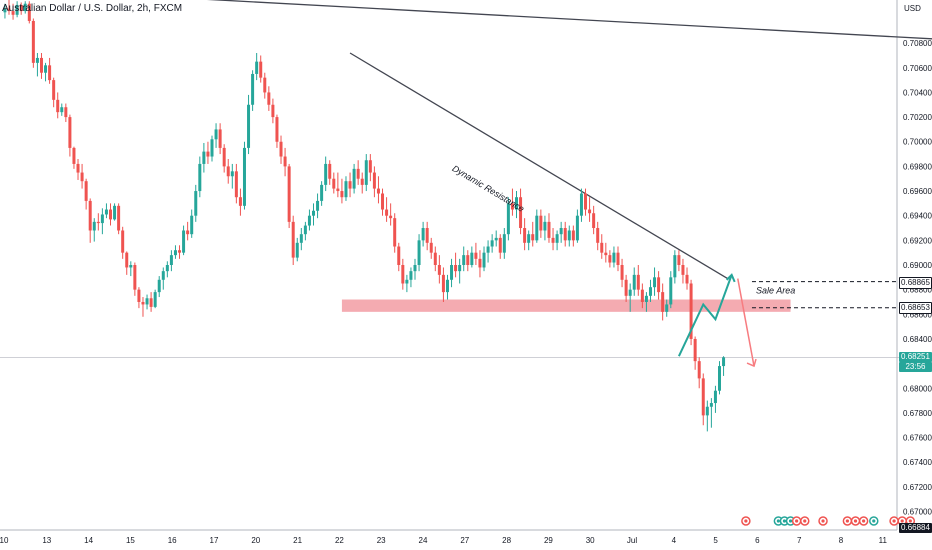 The width and height of the screenshot is (932, 550). Describe the element at coordinates (46, 540) in the screenshot. I see `x-tick-label: 13` at that location.